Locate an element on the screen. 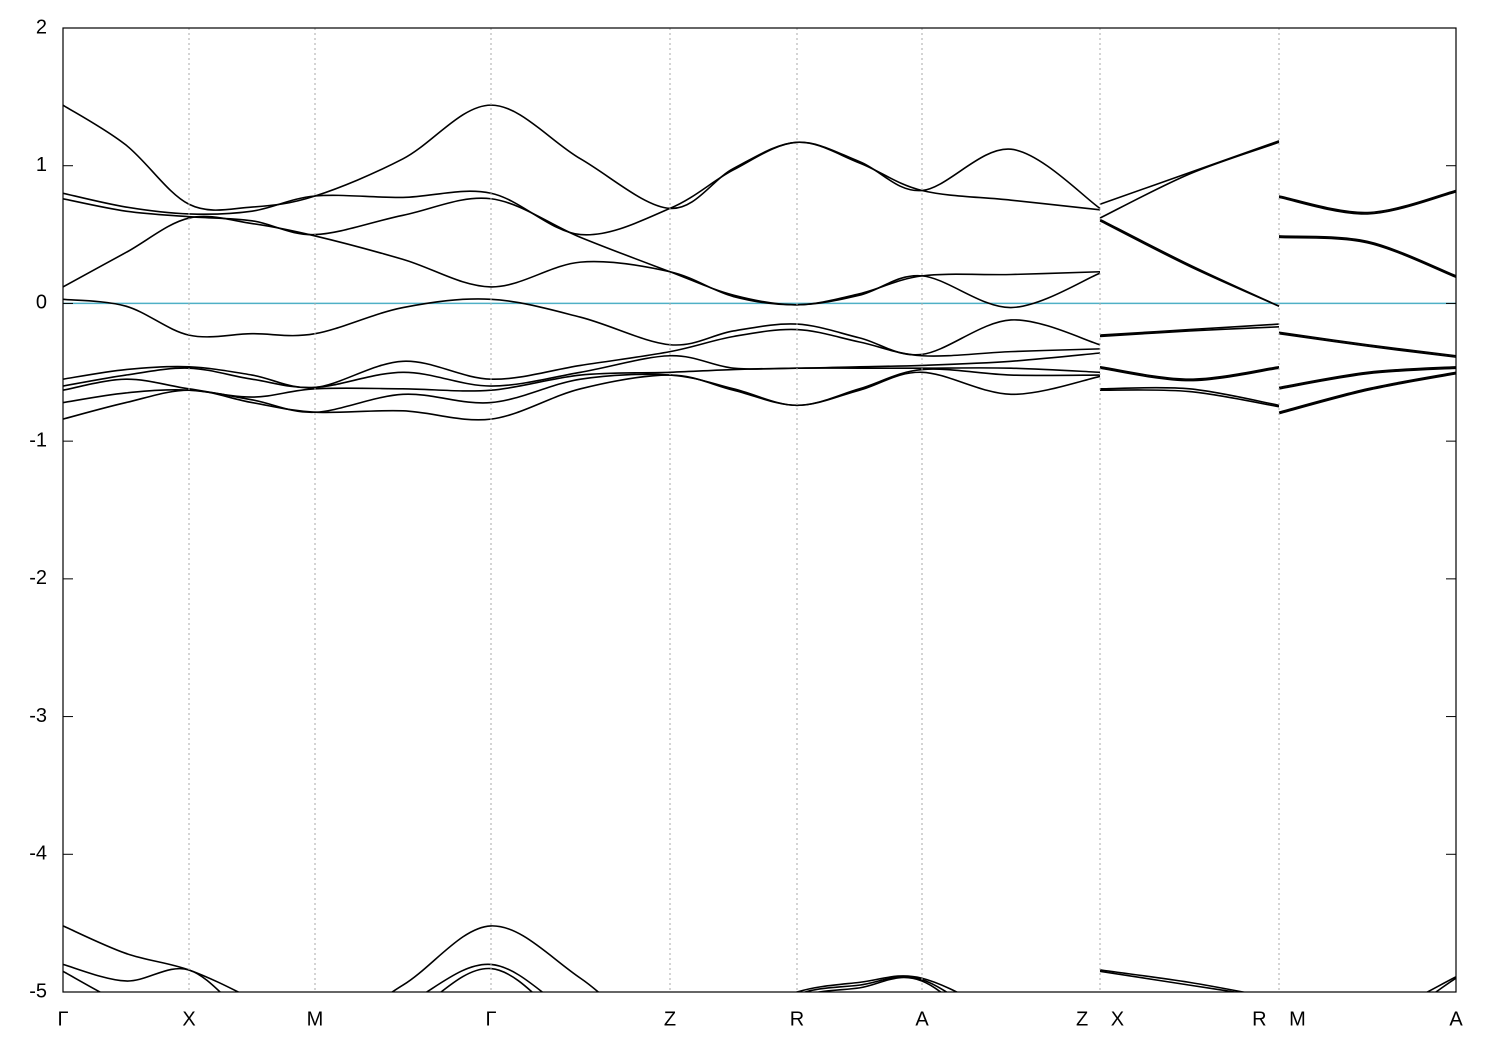  y-tick-label: 1 is located at coordinates (41, 165).